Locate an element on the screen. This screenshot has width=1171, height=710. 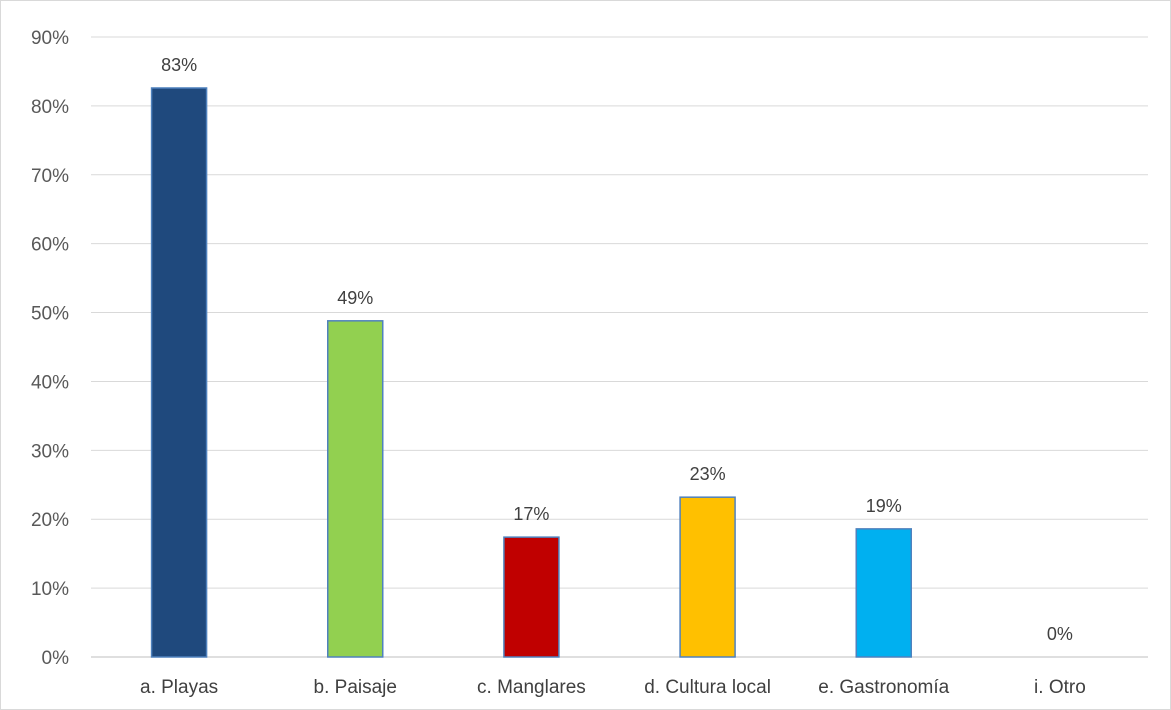
y-tick-label: 30% is located at coordinates (50, 451).